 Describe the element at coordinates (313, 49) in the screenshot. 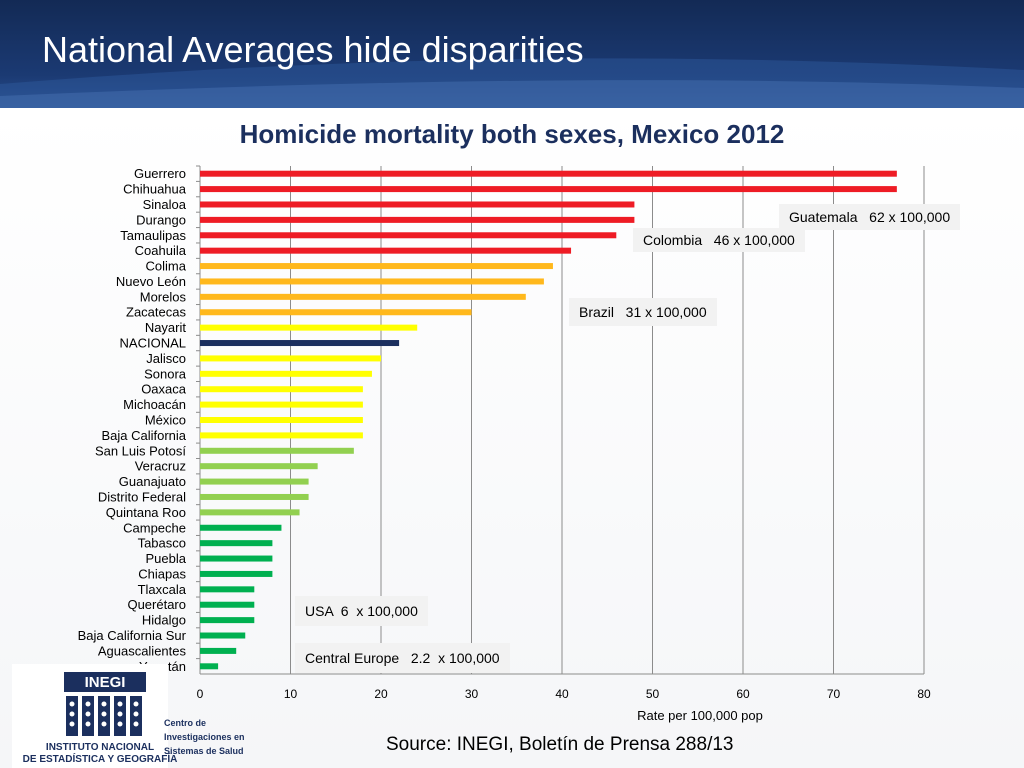

I see `slide-title: National Averages hide disparities` at that location.